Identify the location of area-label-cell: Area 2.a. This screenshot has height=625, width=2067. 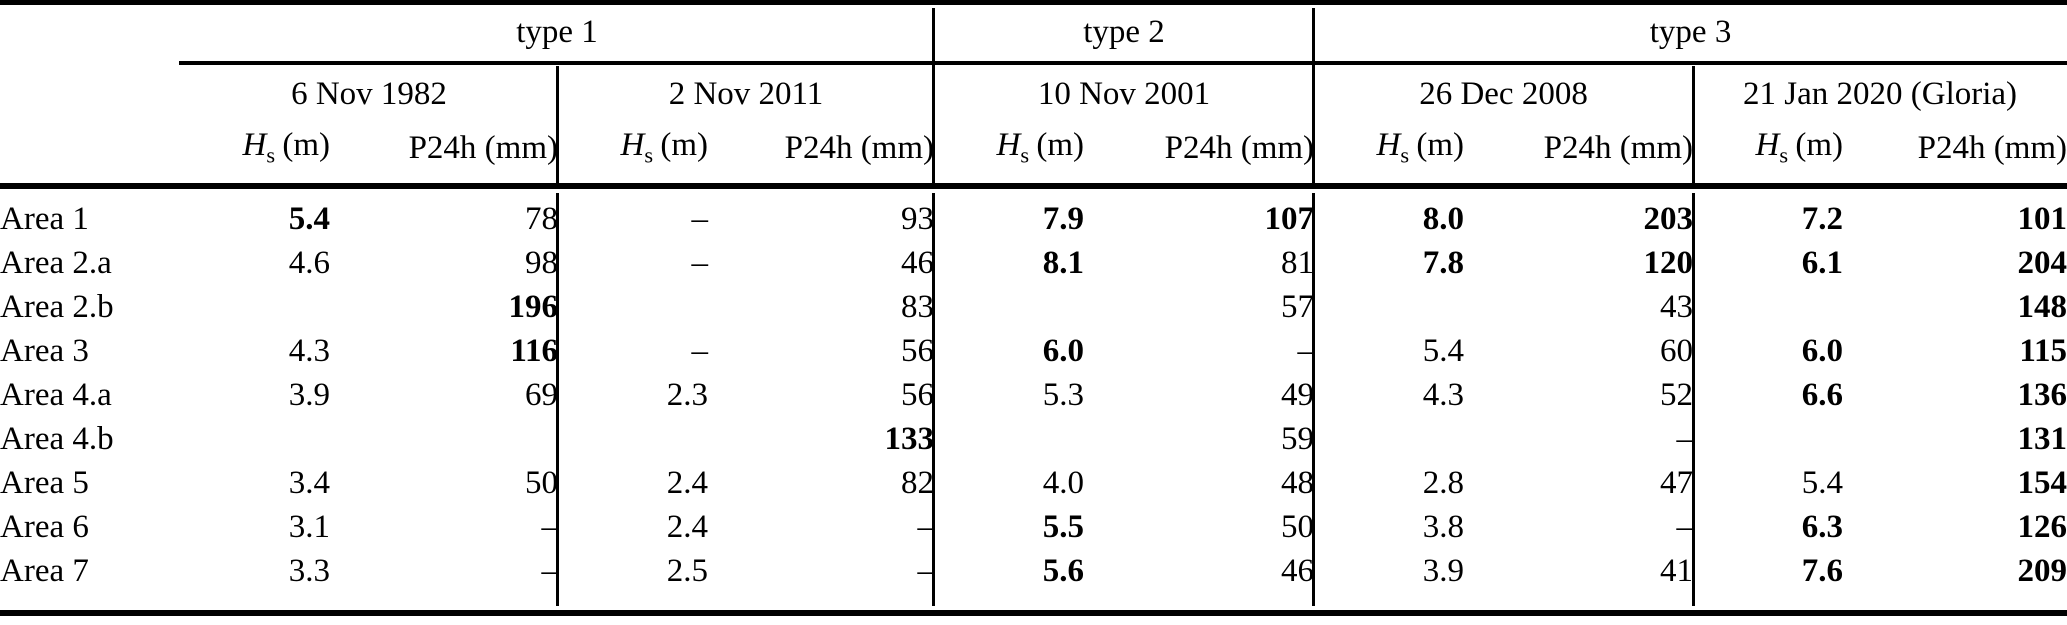
(56, 262).